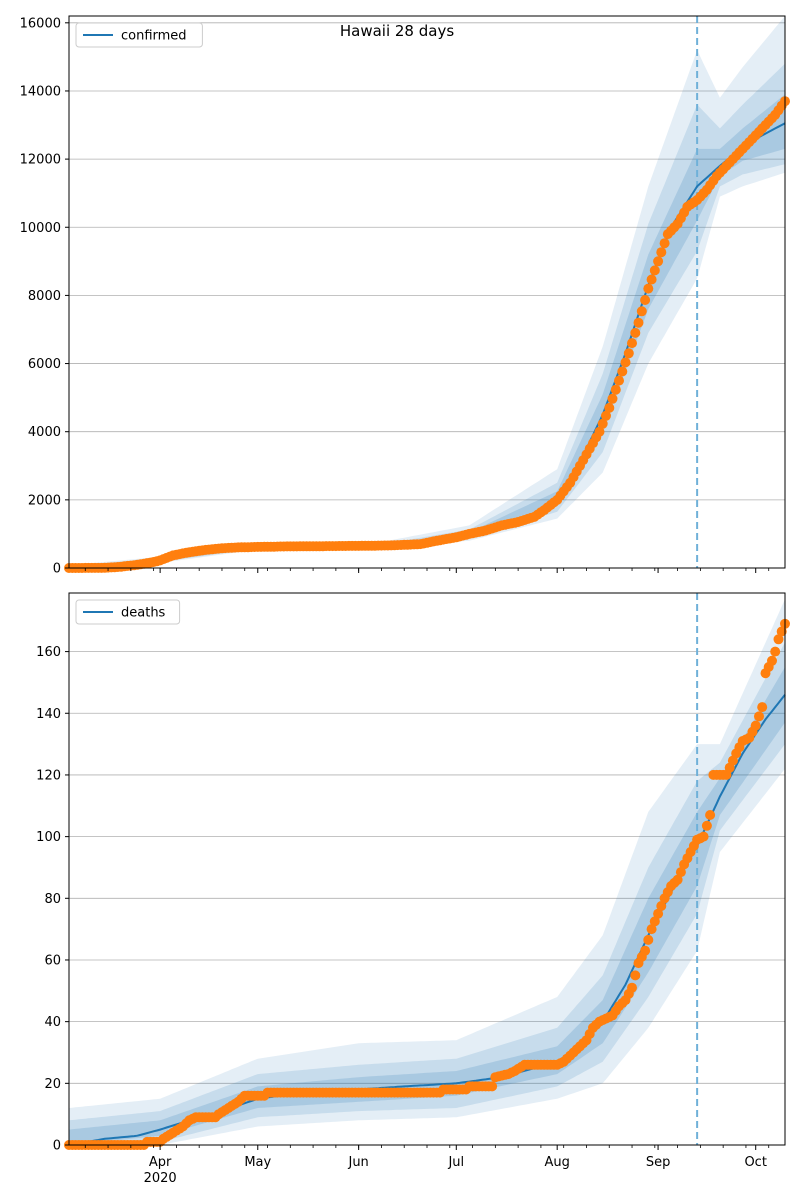 This screenshot has height=1200, width=800. What do you see at coordinates (160, 1162) in the screenshot?
I see `x-tick-label: Apr` at bounding box center [160, 1162].